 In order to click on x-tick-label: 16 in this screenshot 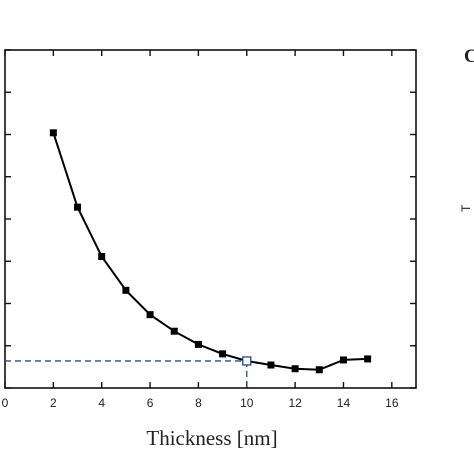, I will do `click(392, 403)`.